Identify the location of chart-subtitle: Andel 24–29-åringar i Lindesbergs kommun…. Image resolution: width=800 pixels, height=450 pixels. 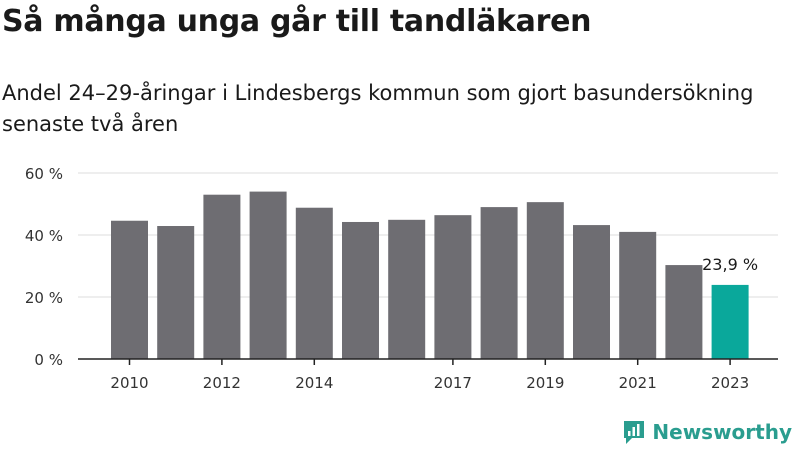
(378, 108).